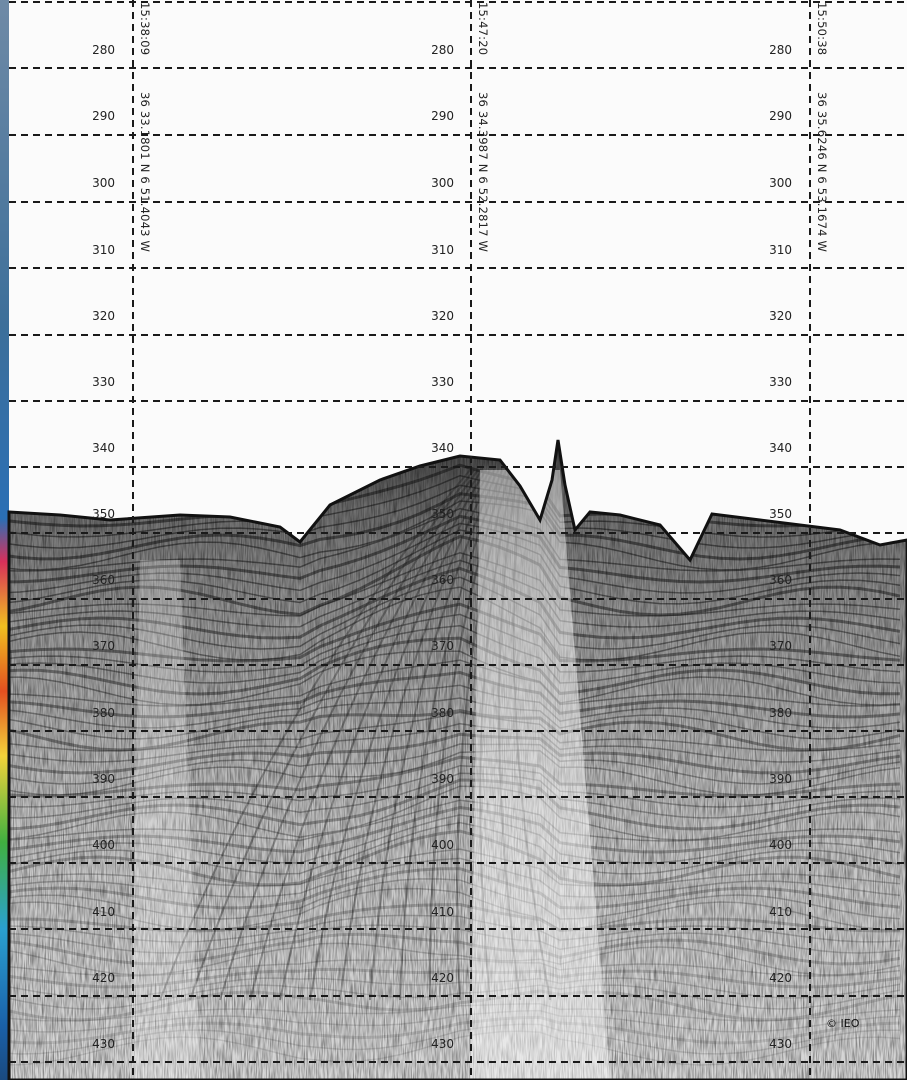 This screenshot has height=1080, width=907. I want to click on fix-position-label: 36 35.6246 N 6 53.1674 W, so click(822, 172).